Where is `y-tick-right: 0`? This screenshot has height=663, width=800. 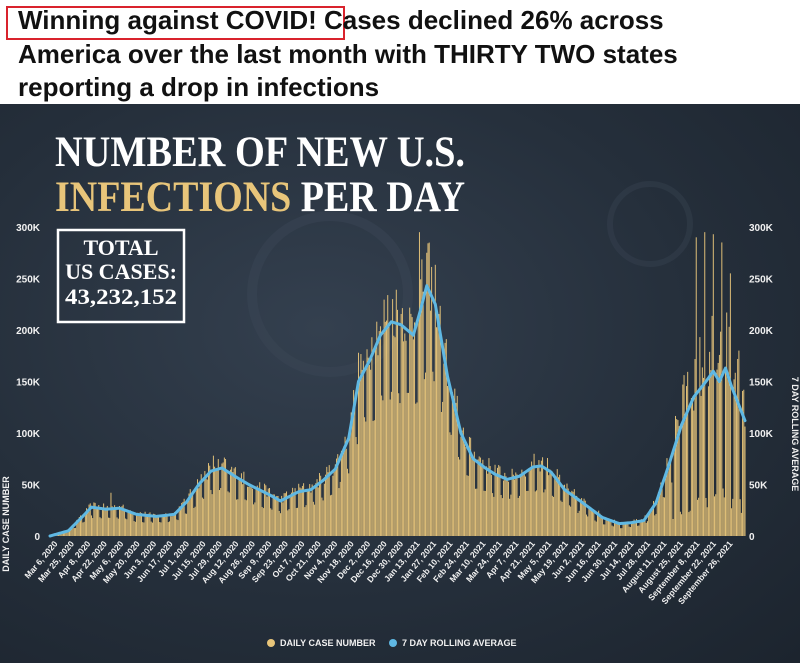 y-tick-right: 0 is located at coordinates (752, 537).